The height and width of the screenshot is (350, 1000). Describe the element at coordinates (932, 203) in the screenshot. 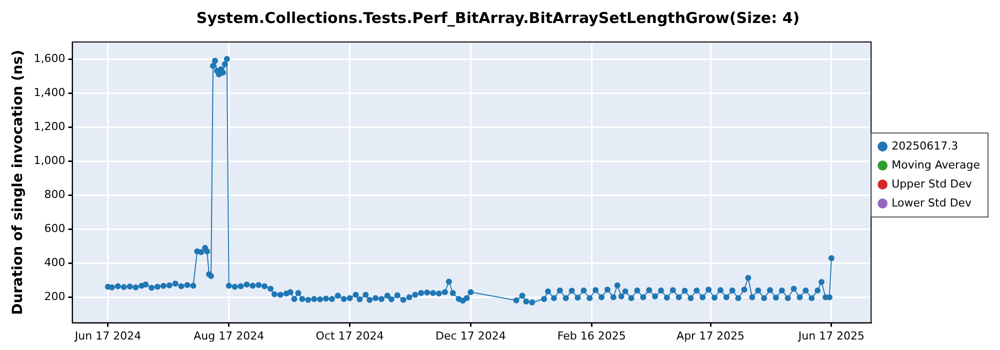

I see `legend-label: Lower Std Dev` at that location.